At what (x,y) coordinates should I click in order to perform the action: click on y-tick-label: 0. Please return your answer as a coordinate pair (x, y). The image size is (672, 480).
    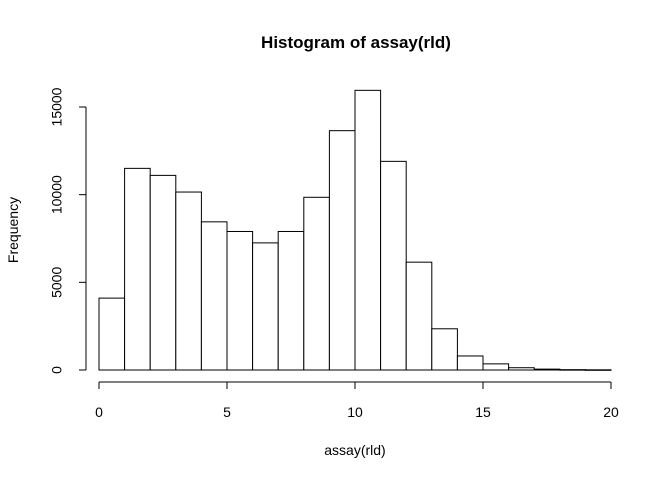
    Looking at the image, I should click on (57, 370).